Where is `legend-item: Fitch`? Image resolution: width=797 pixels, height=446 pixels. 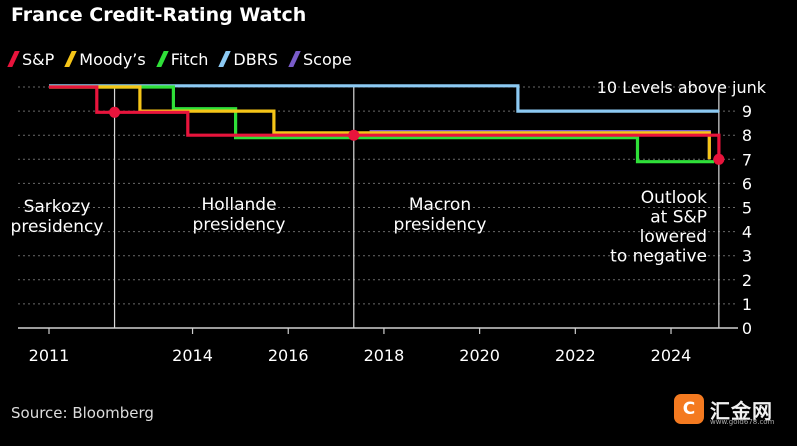
legend-item: Fitch is located at coordinates (182, 59).